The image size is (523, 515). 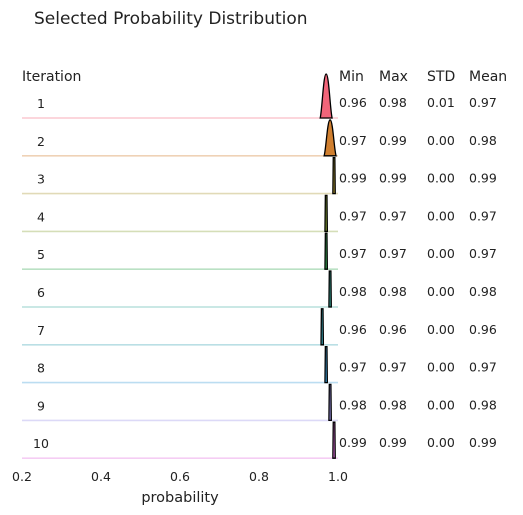 What do you see at coordinates (488, 77) in the screenshot?
I see `column-header-mean: Mean` at bounding box center [488, 77].